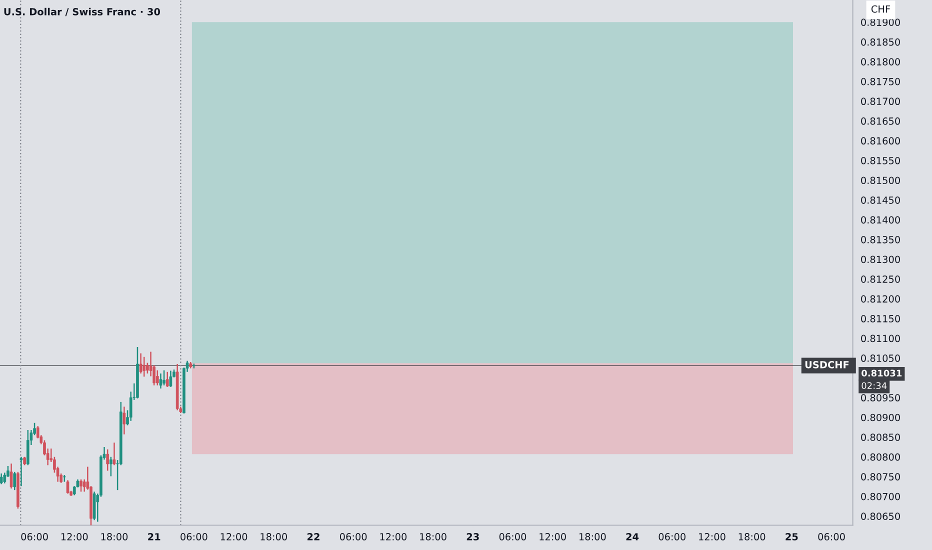 The height and width of the screenshot is (550, 932). Describe the element at coordinates (880, 102) in the screenshot. I see `y-tick-label: 0.81700` at that location.